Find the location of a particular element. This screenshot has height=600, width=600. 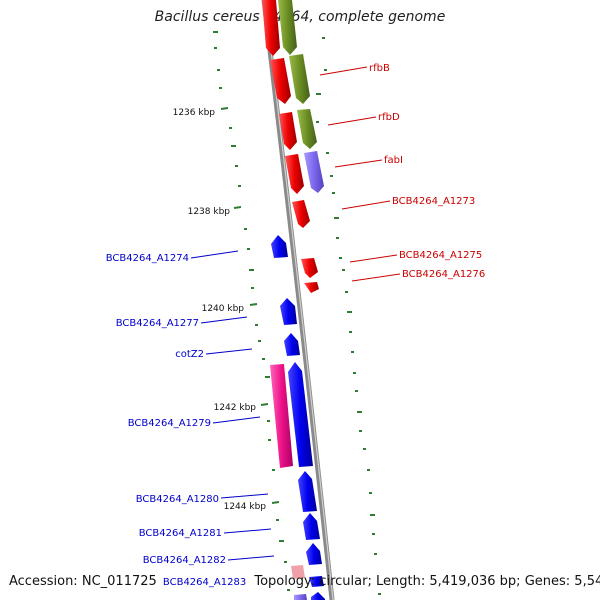

accession-value: NC_011725 is located at coordinates (119, 581).